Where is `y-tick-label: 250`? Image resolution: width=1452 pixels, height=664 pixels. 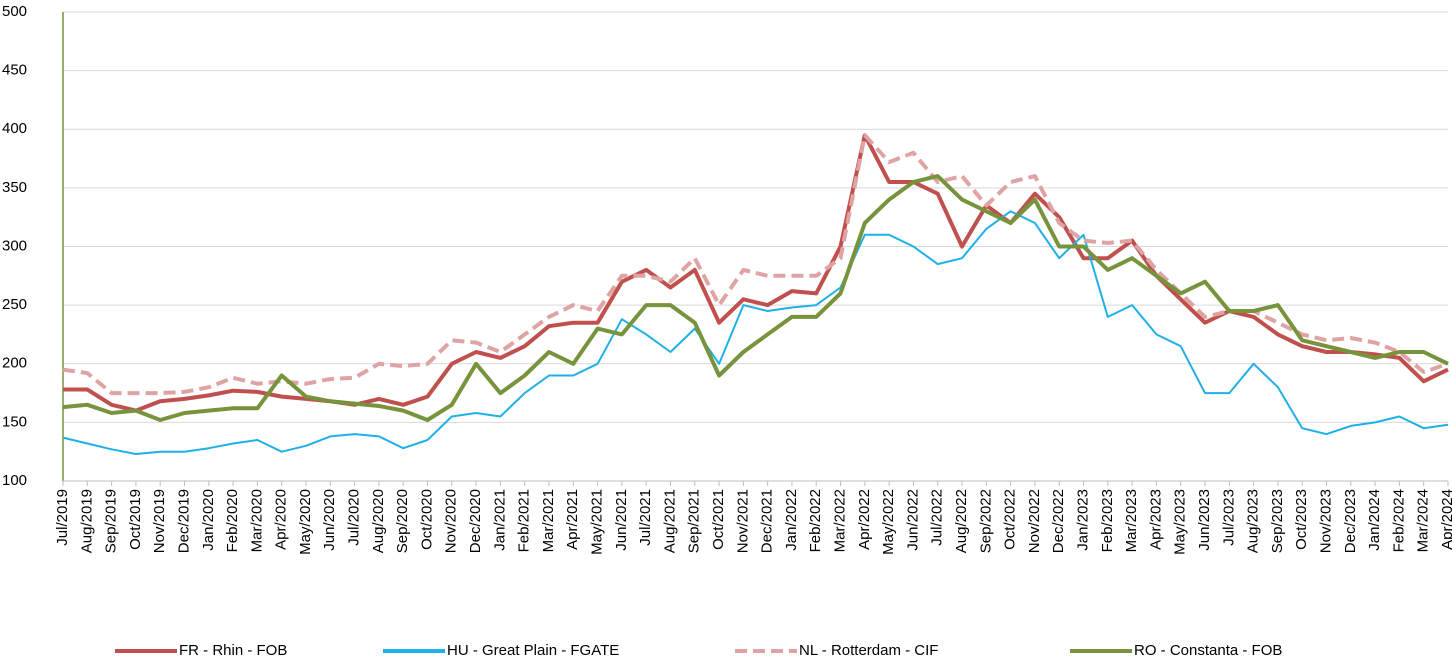 y-tick-label: 250 is located at coordinates (14, 304).